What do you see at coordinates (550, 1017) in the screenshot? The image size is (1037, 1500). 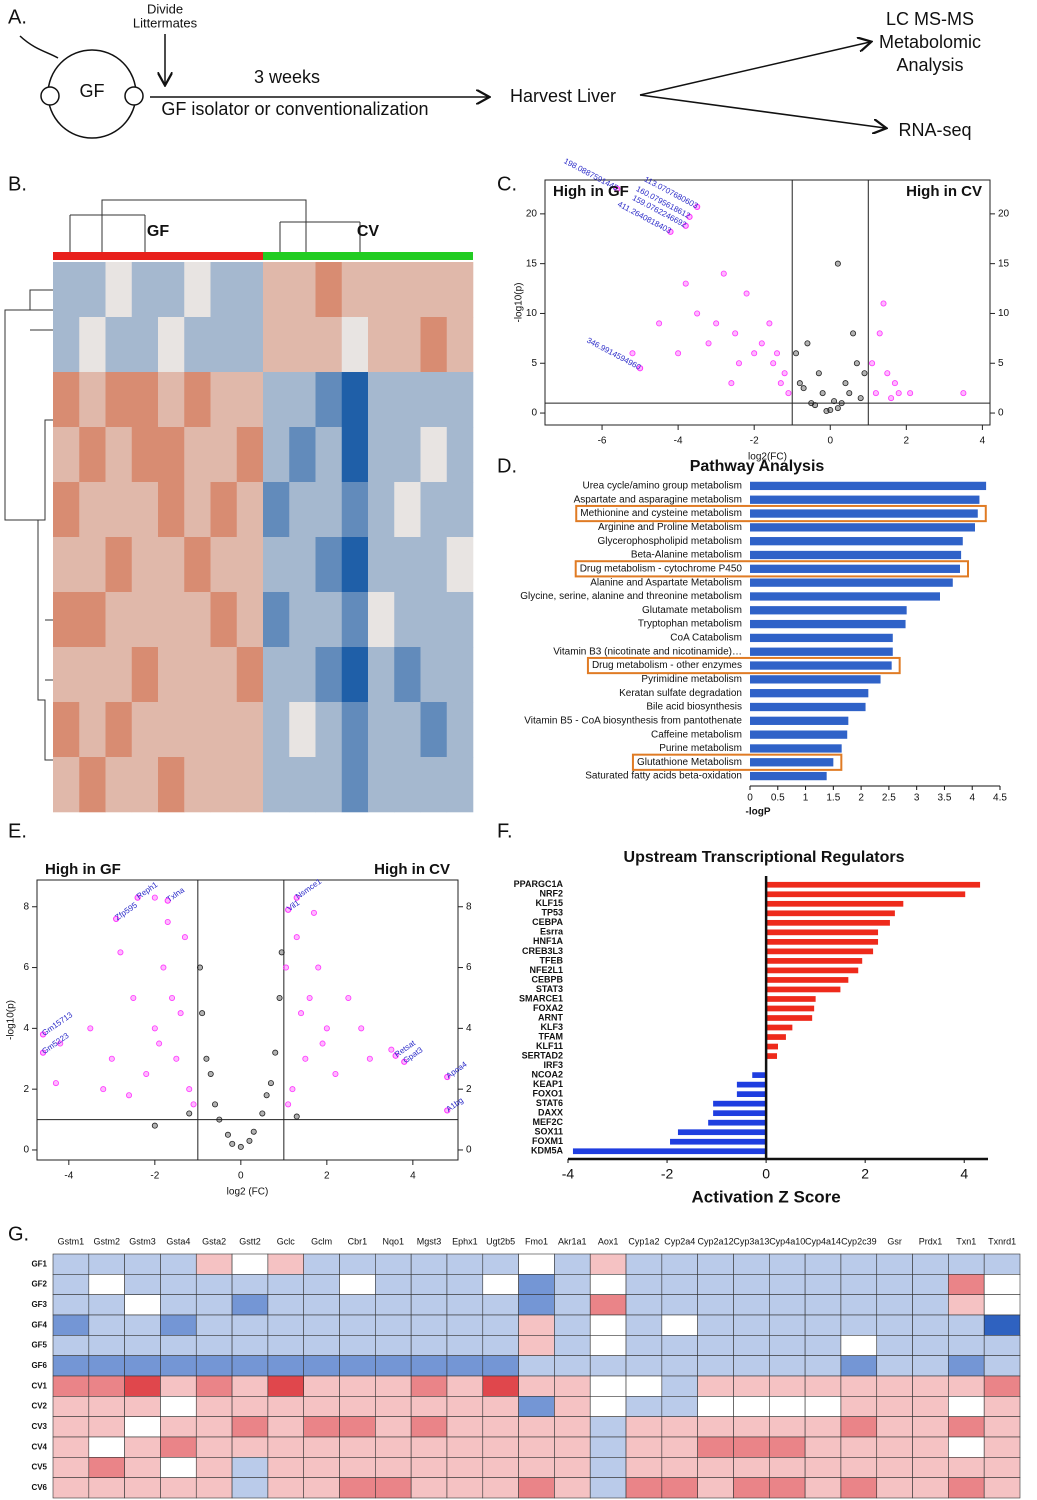 I see `category-label: ARNT` at bounding box center [550, 1017].